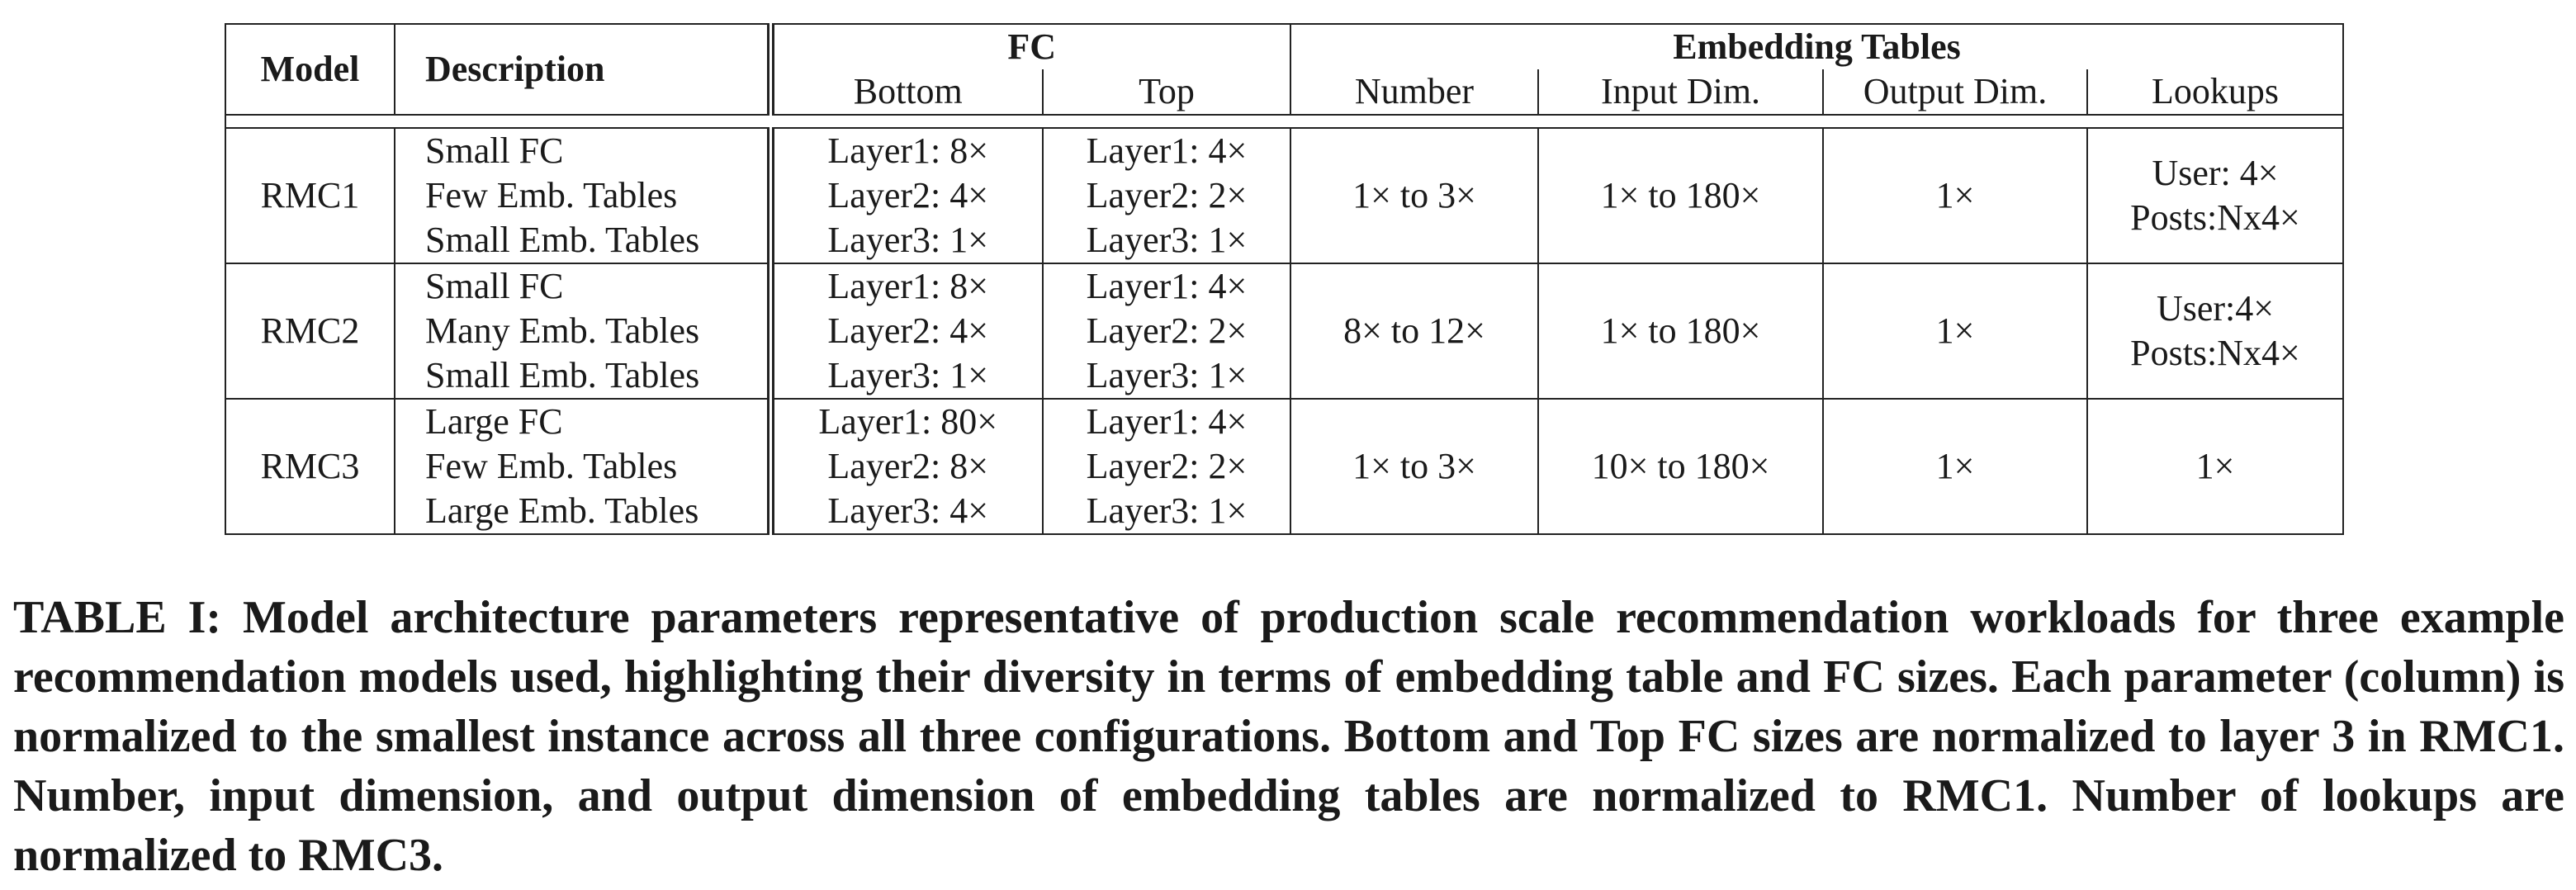 The image size is (2576, 890). Describe the element at coordinates (1284, 121) in the screenshot. I see `header-gap` at that location.